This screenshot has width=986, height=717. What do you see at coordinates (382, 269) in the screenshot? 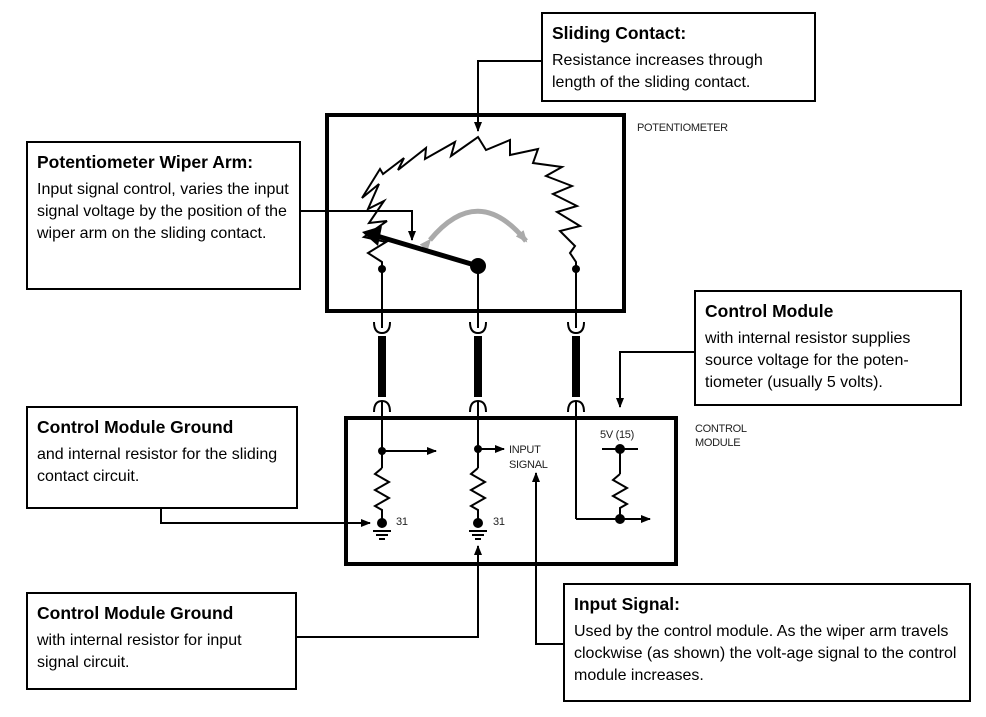
I see `terminal-left` at bounding box center [382, 269].